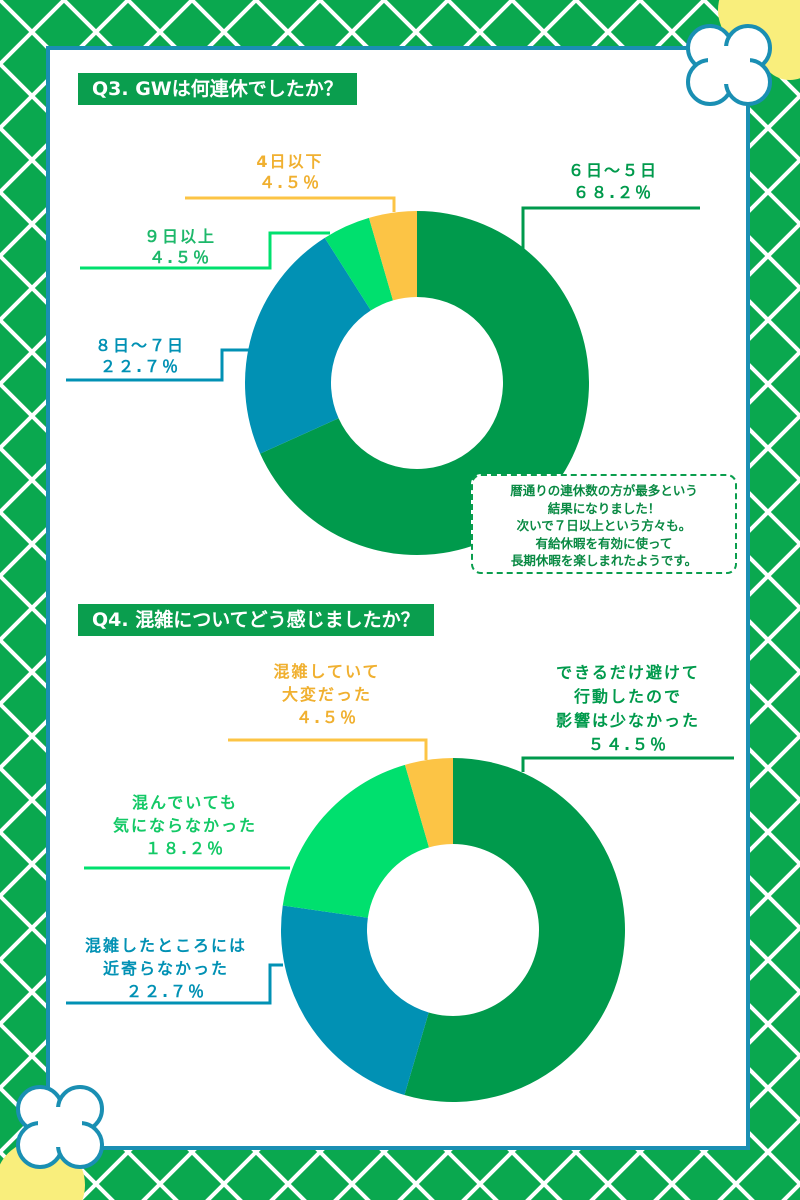 The image size is (800, 1200). Describe the element at coordinates (628, 744) in the screenshot. I see `slice-label: ５４.５％` at that location.